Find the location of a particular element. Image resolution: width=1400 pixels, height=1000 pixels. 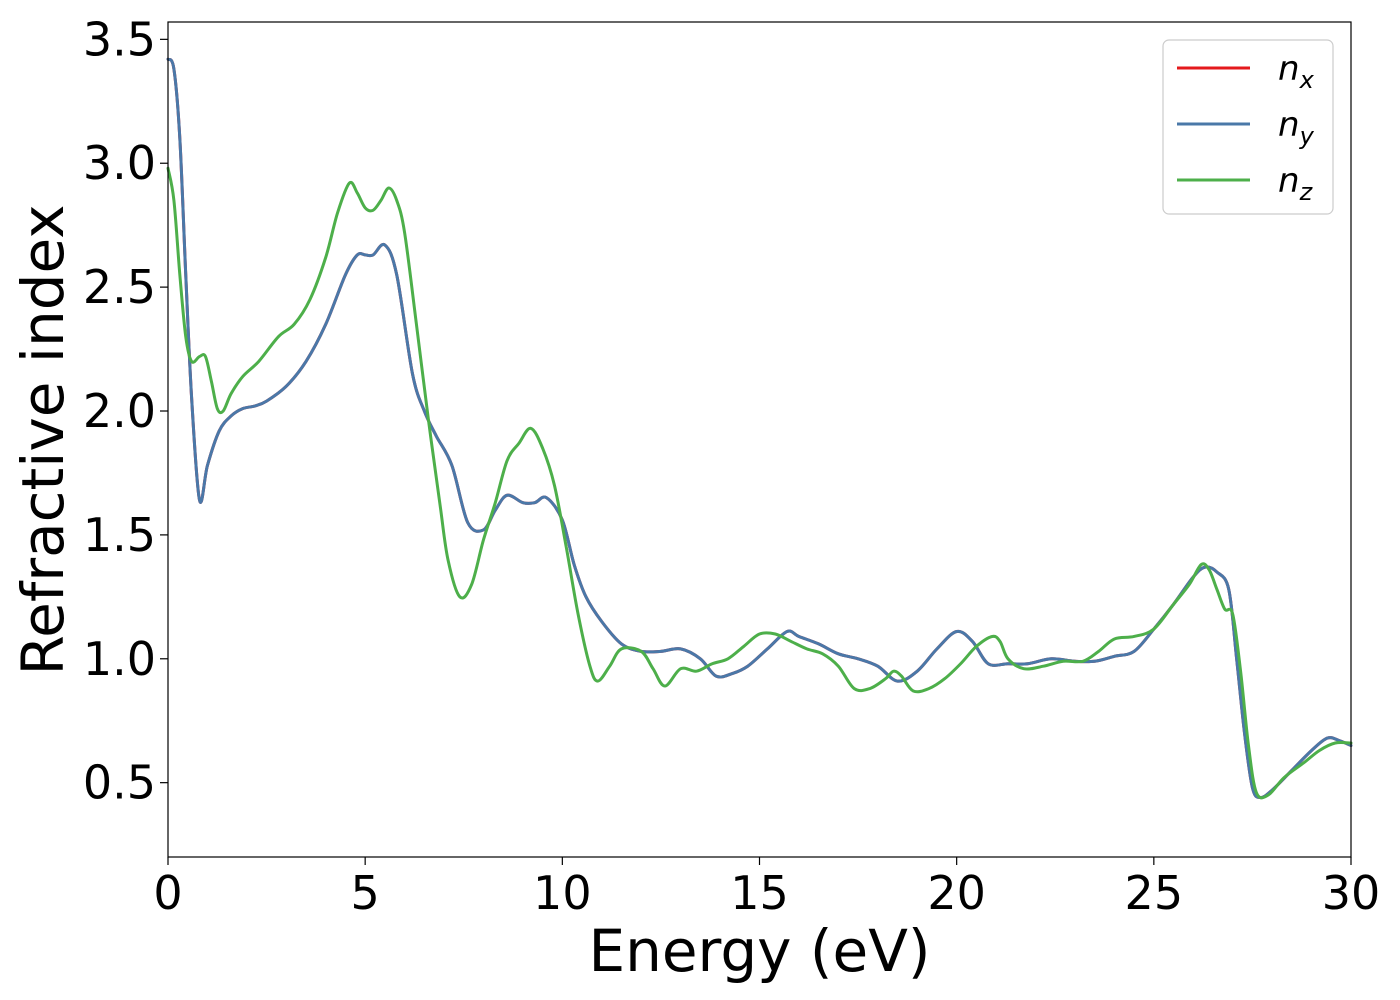

x-tick-label: 15 is located at coordinates (759, 893).